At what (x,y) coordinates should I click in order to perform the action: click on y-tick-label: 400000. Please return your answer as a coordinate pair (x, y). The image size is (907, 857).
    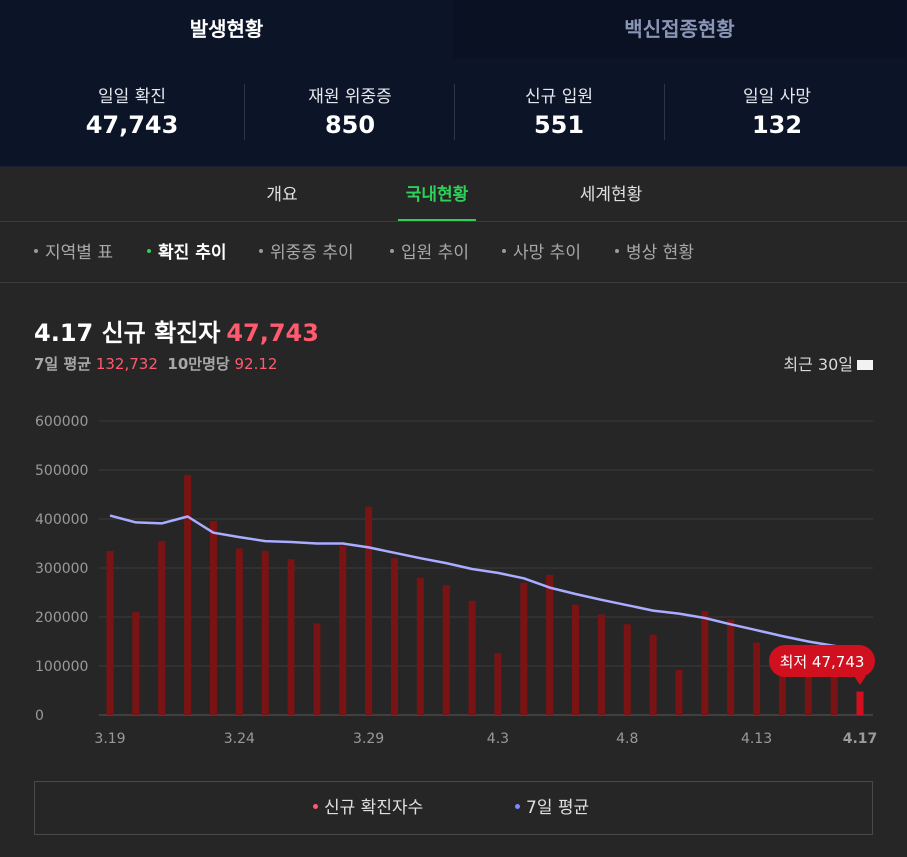
    Looking at the image, I should click on (61, 520).